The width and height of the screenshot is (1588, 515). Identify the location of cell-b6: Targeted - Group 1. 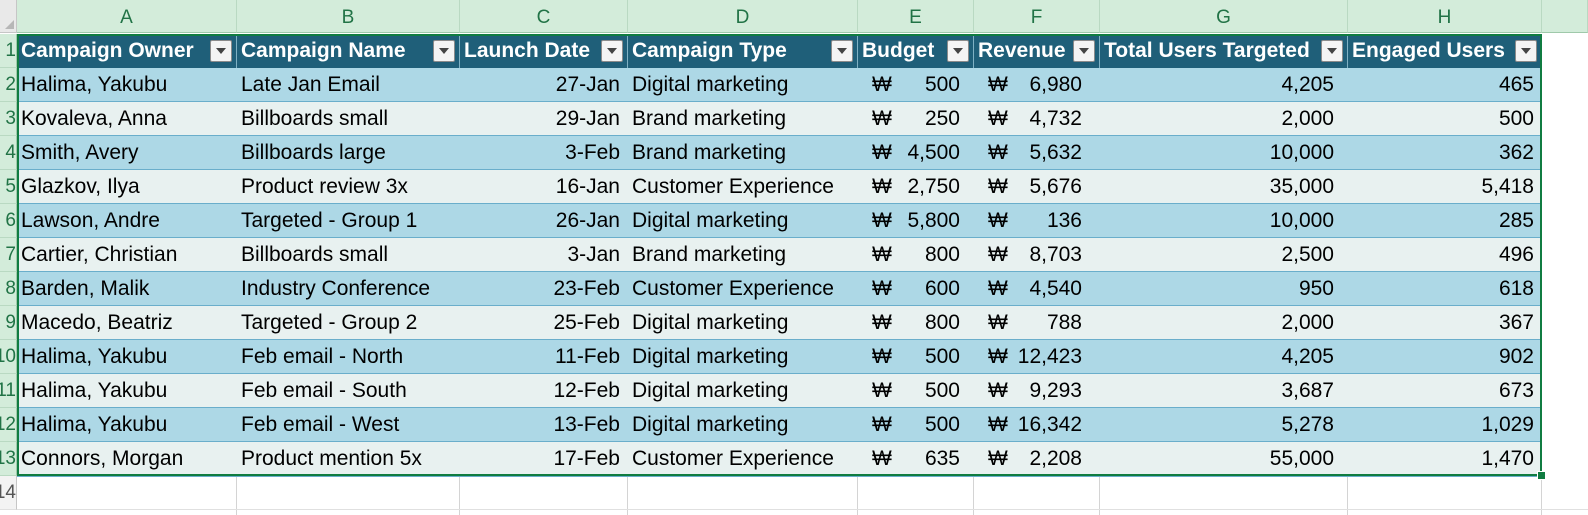
(348, 221).